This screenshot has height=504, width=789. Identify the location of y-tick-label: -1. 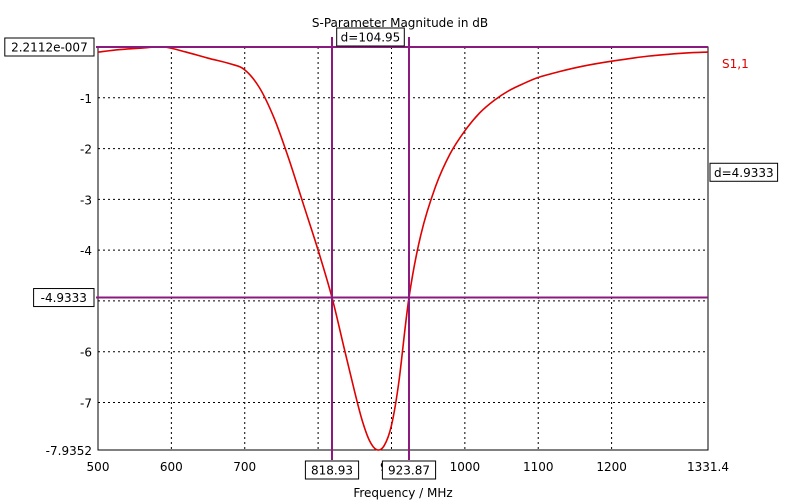
(86, 99).